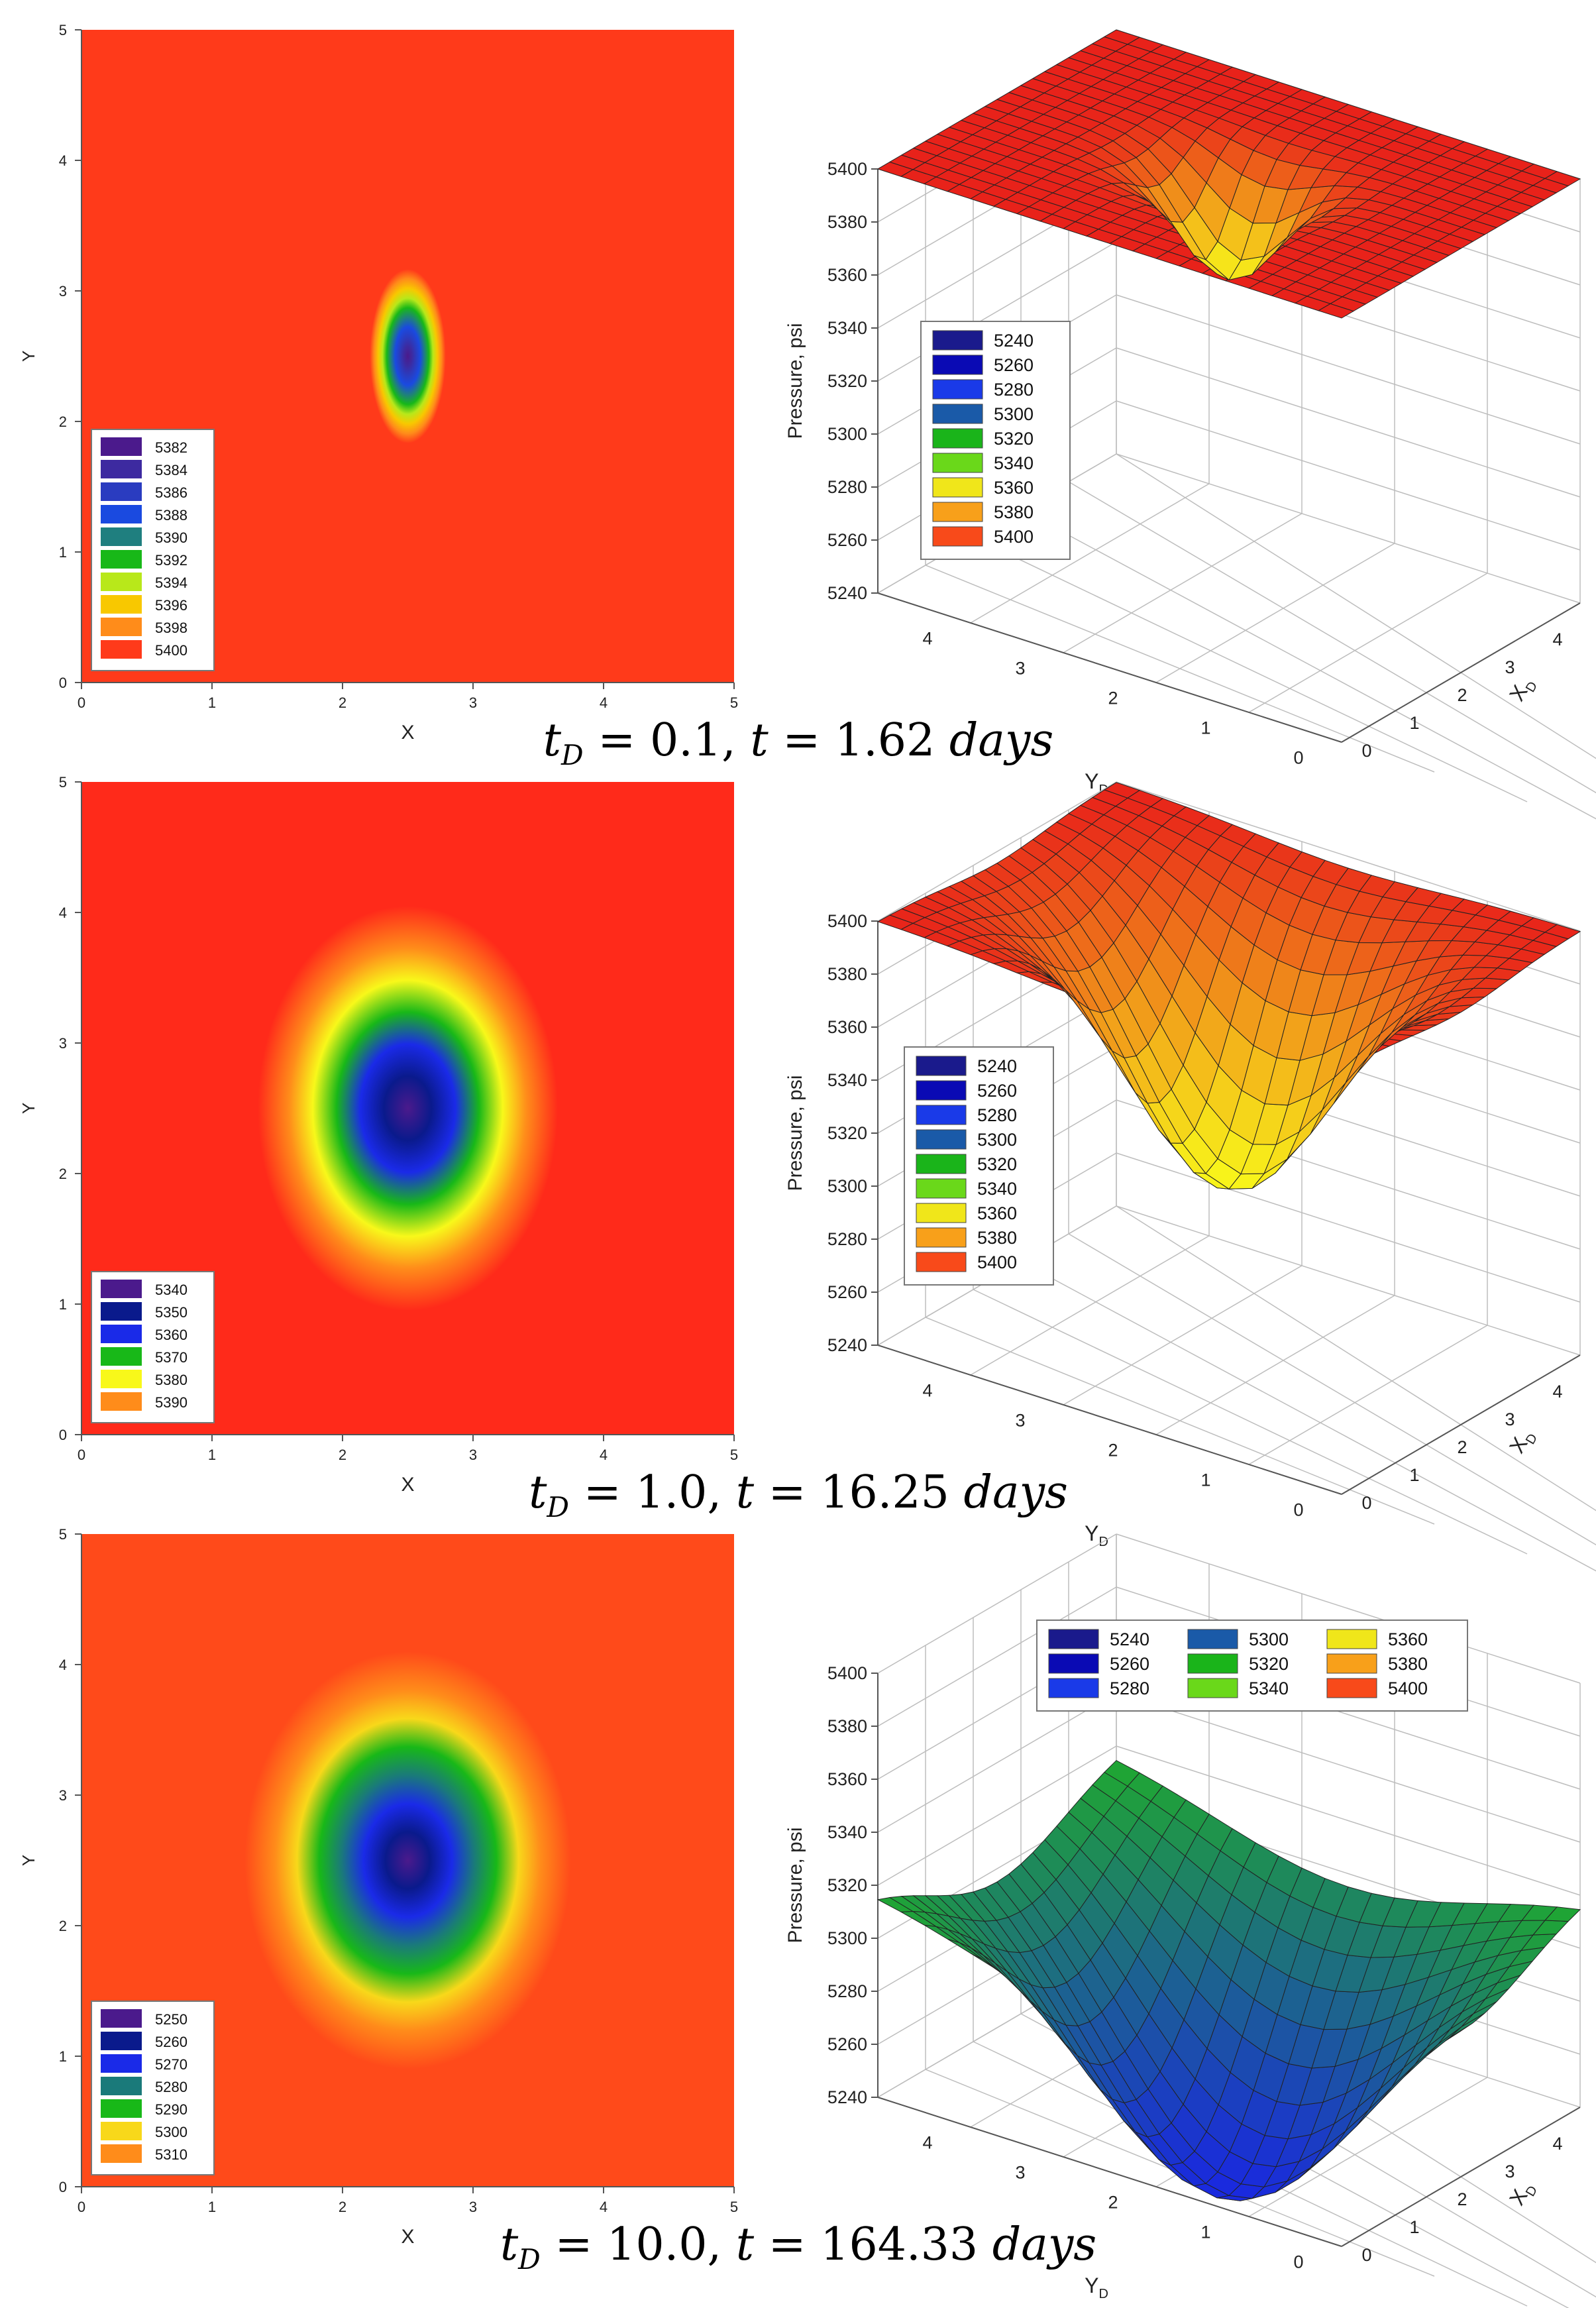 This screenshot has width=1596, height=2308. Describe the element at coordinates (81, 2207) in the screenshot. I see `x-tick-label: 0` at that location.